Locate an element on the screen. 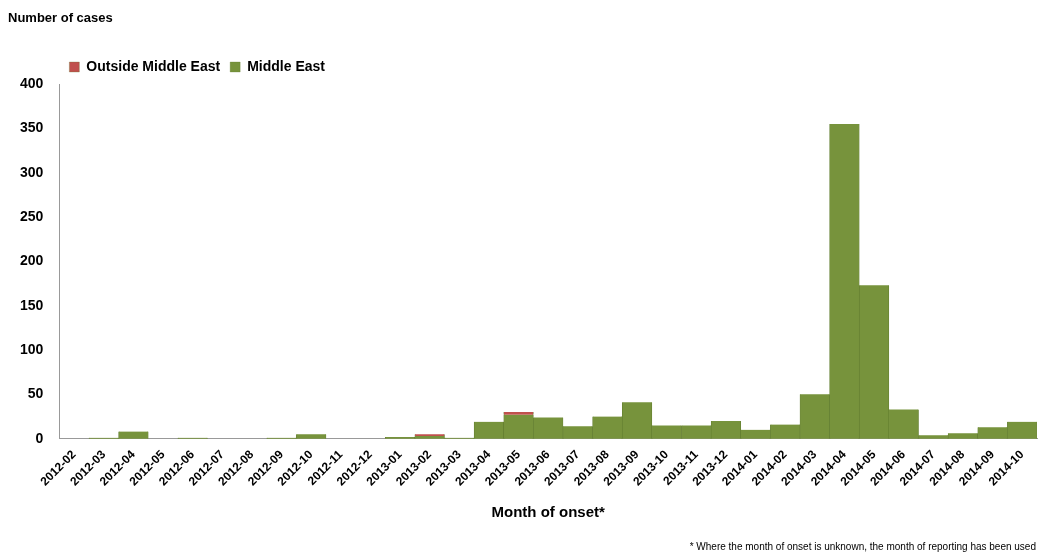  legend-label: Outside Middle East is located at coordinates (153, 65).